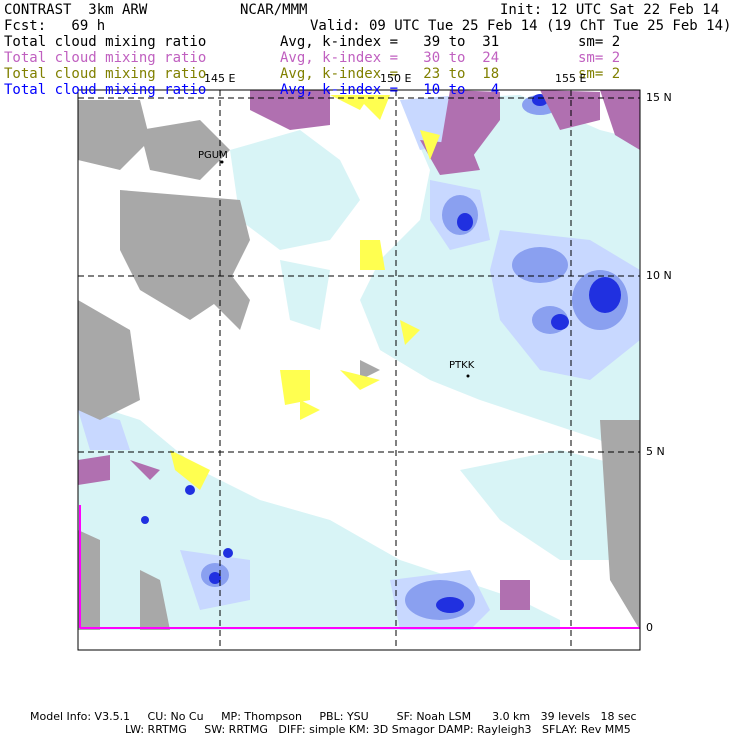  I want to click on station-marker-pgum, so click(222, 162).